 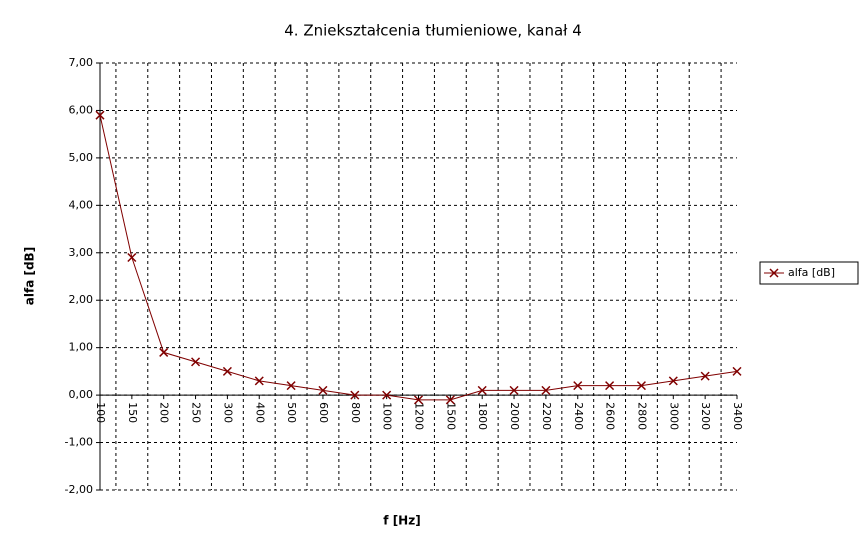 What do you see at coordinates (81, 109) in the screenshot?
I see `y-tick-label: 6,00` at bounding box center [81, 109].